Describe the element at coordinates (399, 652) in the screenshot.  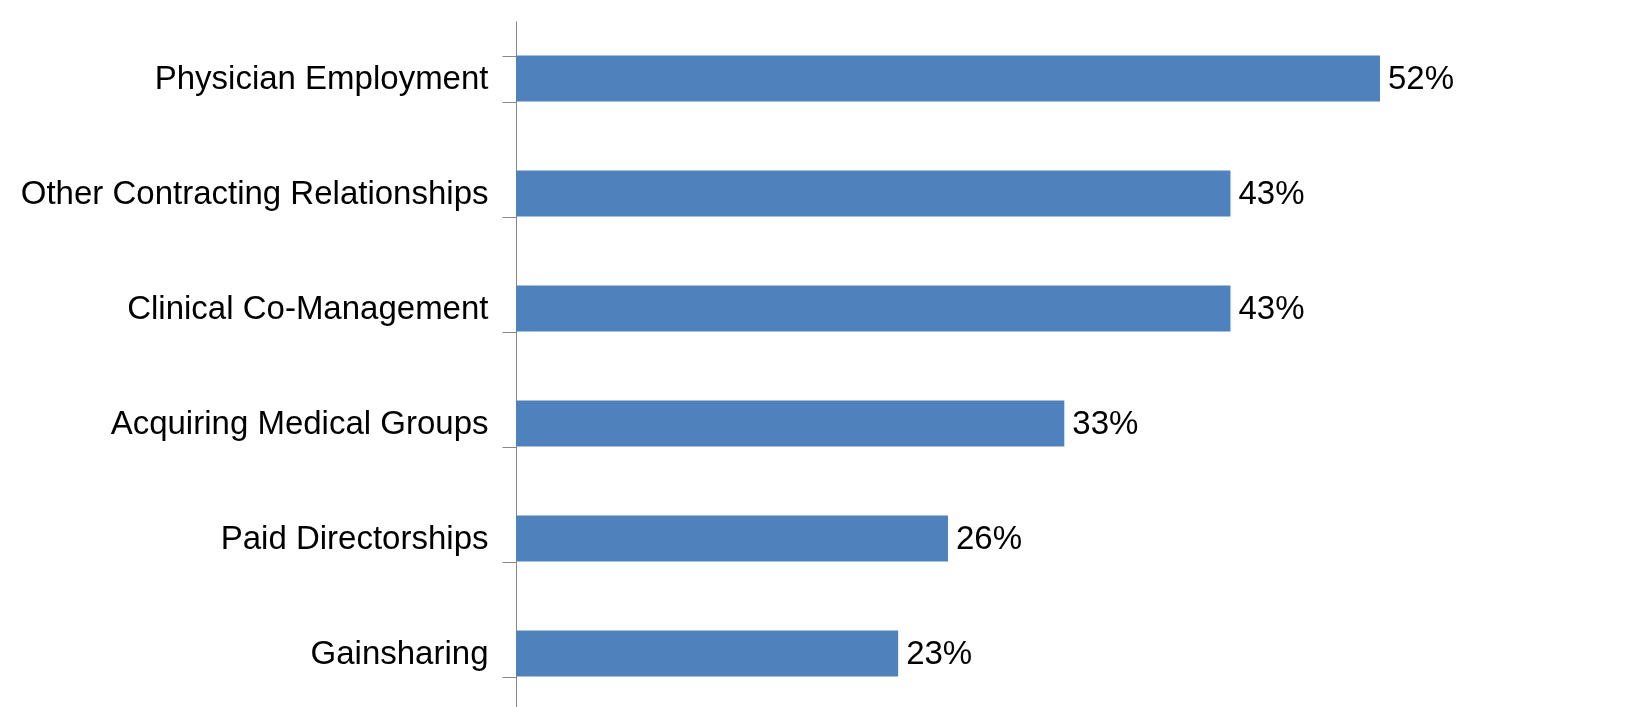
I see `y-tick-label: Gainsharing` at that location.